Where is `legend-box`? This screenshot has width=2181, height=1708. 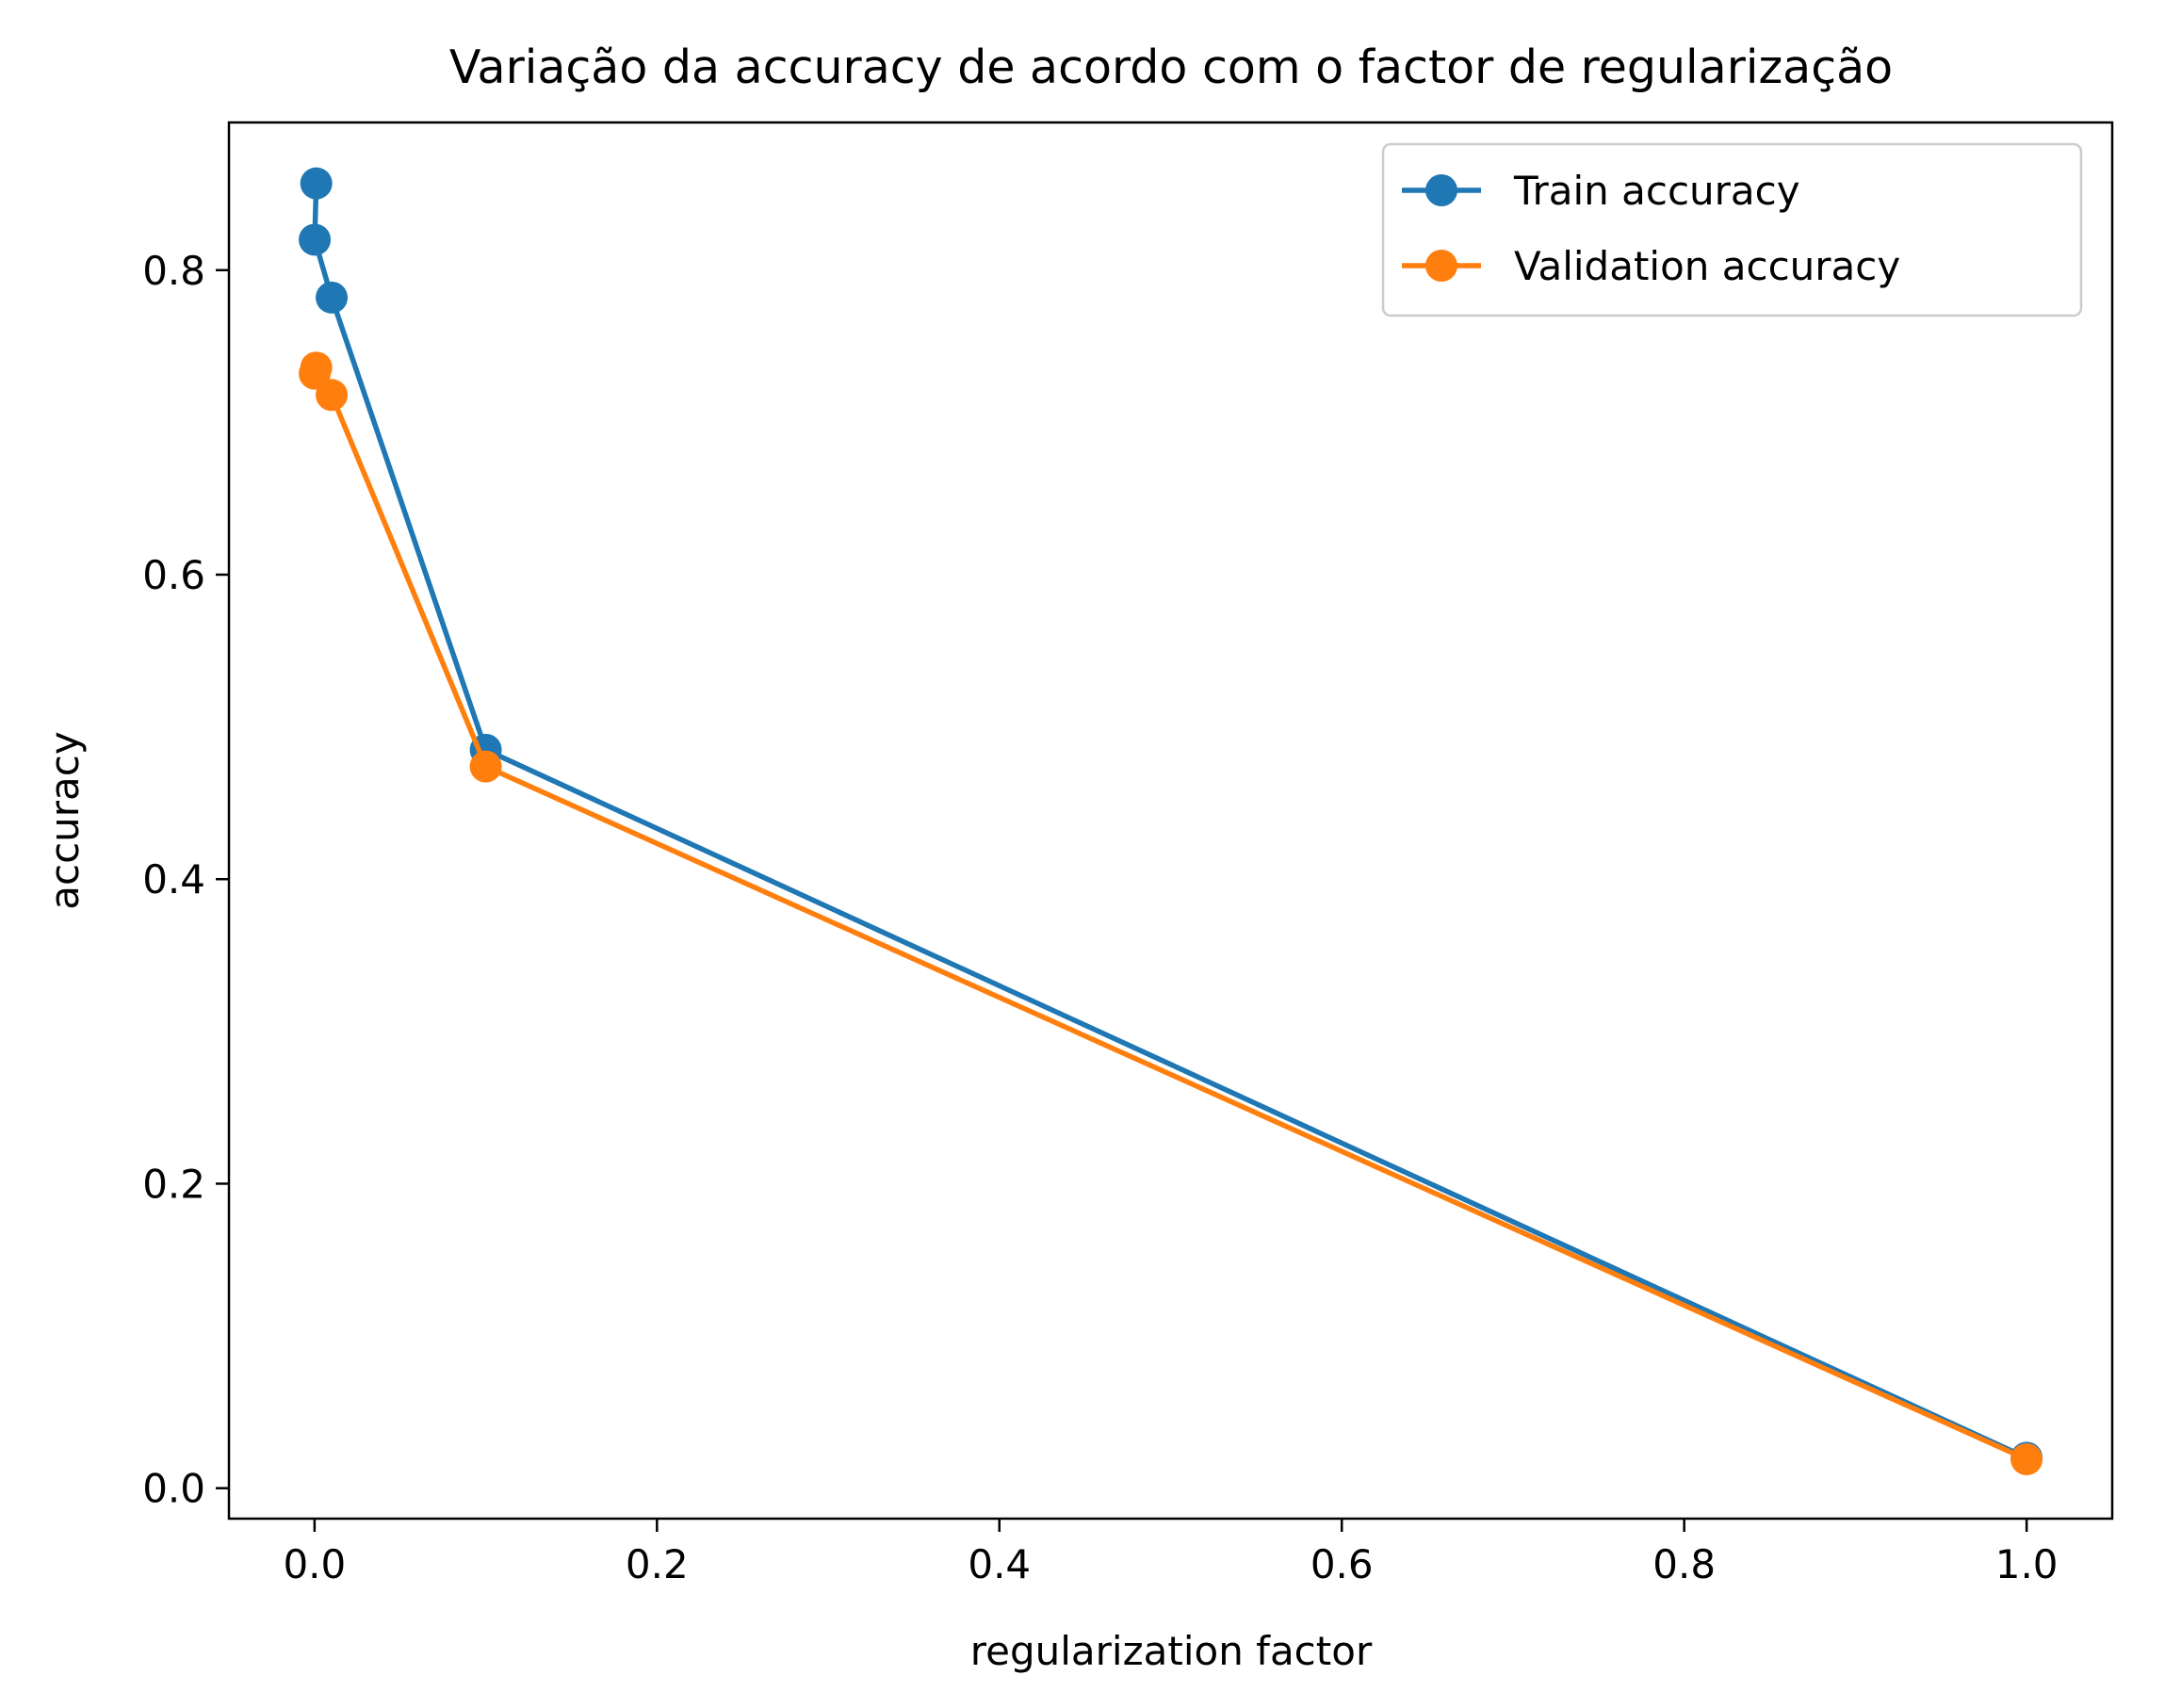 legend-box is located at coordinates (1732, 229).